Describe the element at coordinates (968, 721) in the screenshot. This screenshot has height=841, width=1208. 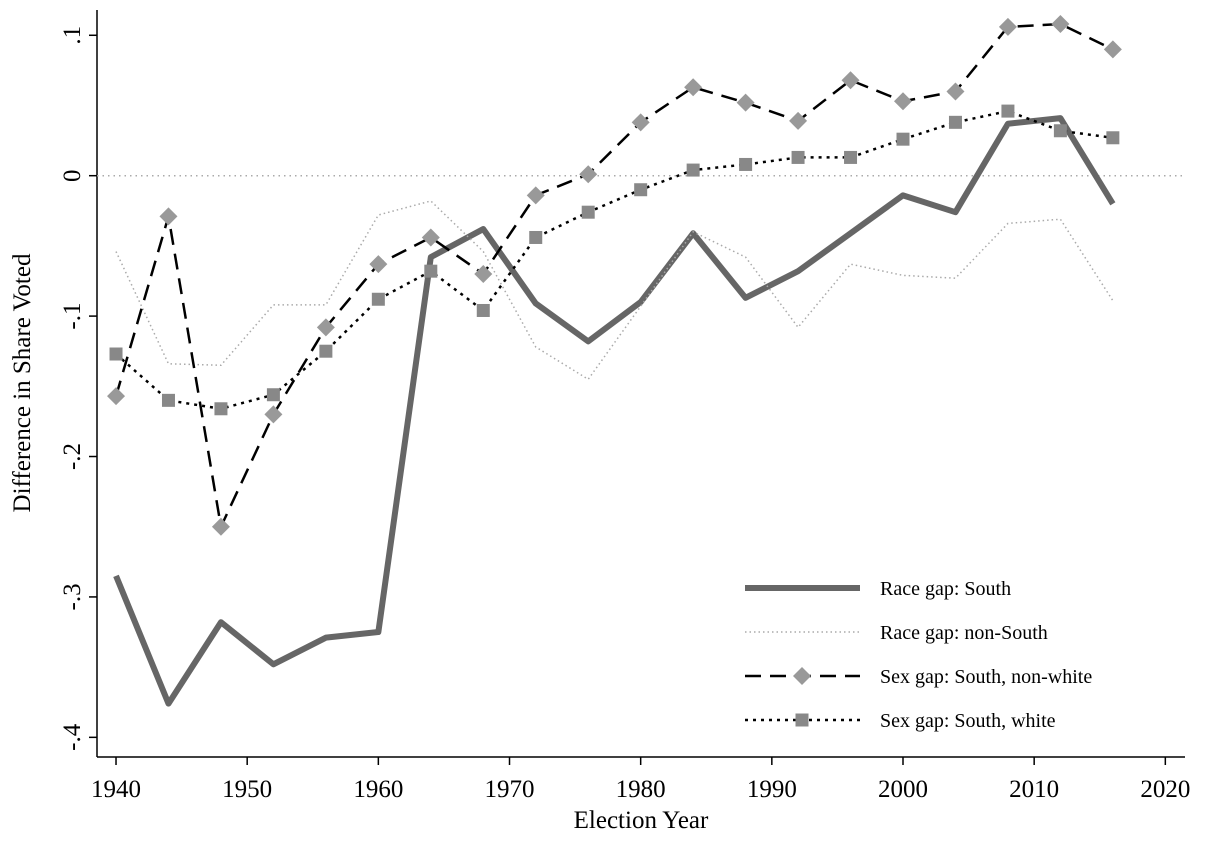
I see `legend-label: Sex gap: South, white` at that location.